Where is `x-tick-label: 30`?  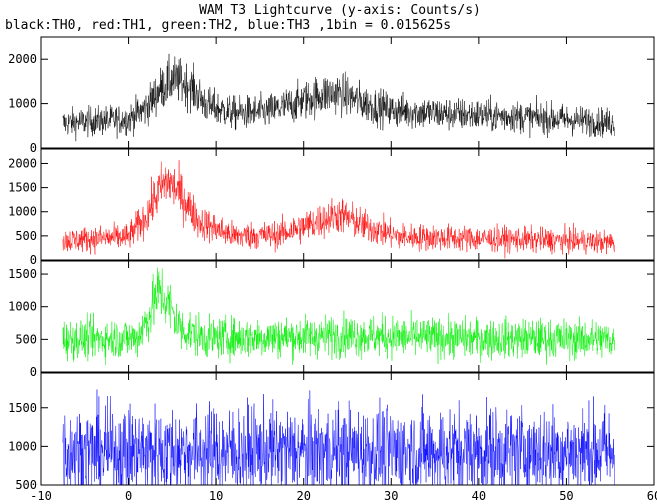 x-tick-label: 30 is located at coordinates (391, 496).